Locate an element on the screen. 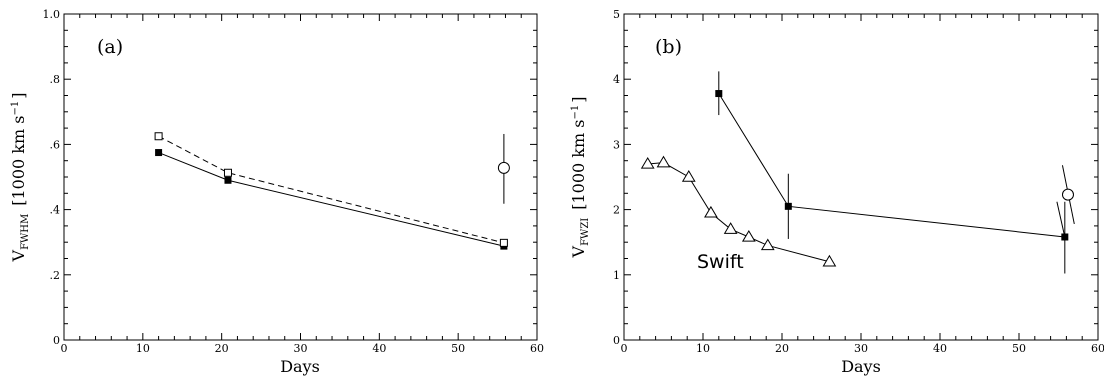 The image size is (1104, 380). y-label-main-a: V is located at coordinates (18, 255).